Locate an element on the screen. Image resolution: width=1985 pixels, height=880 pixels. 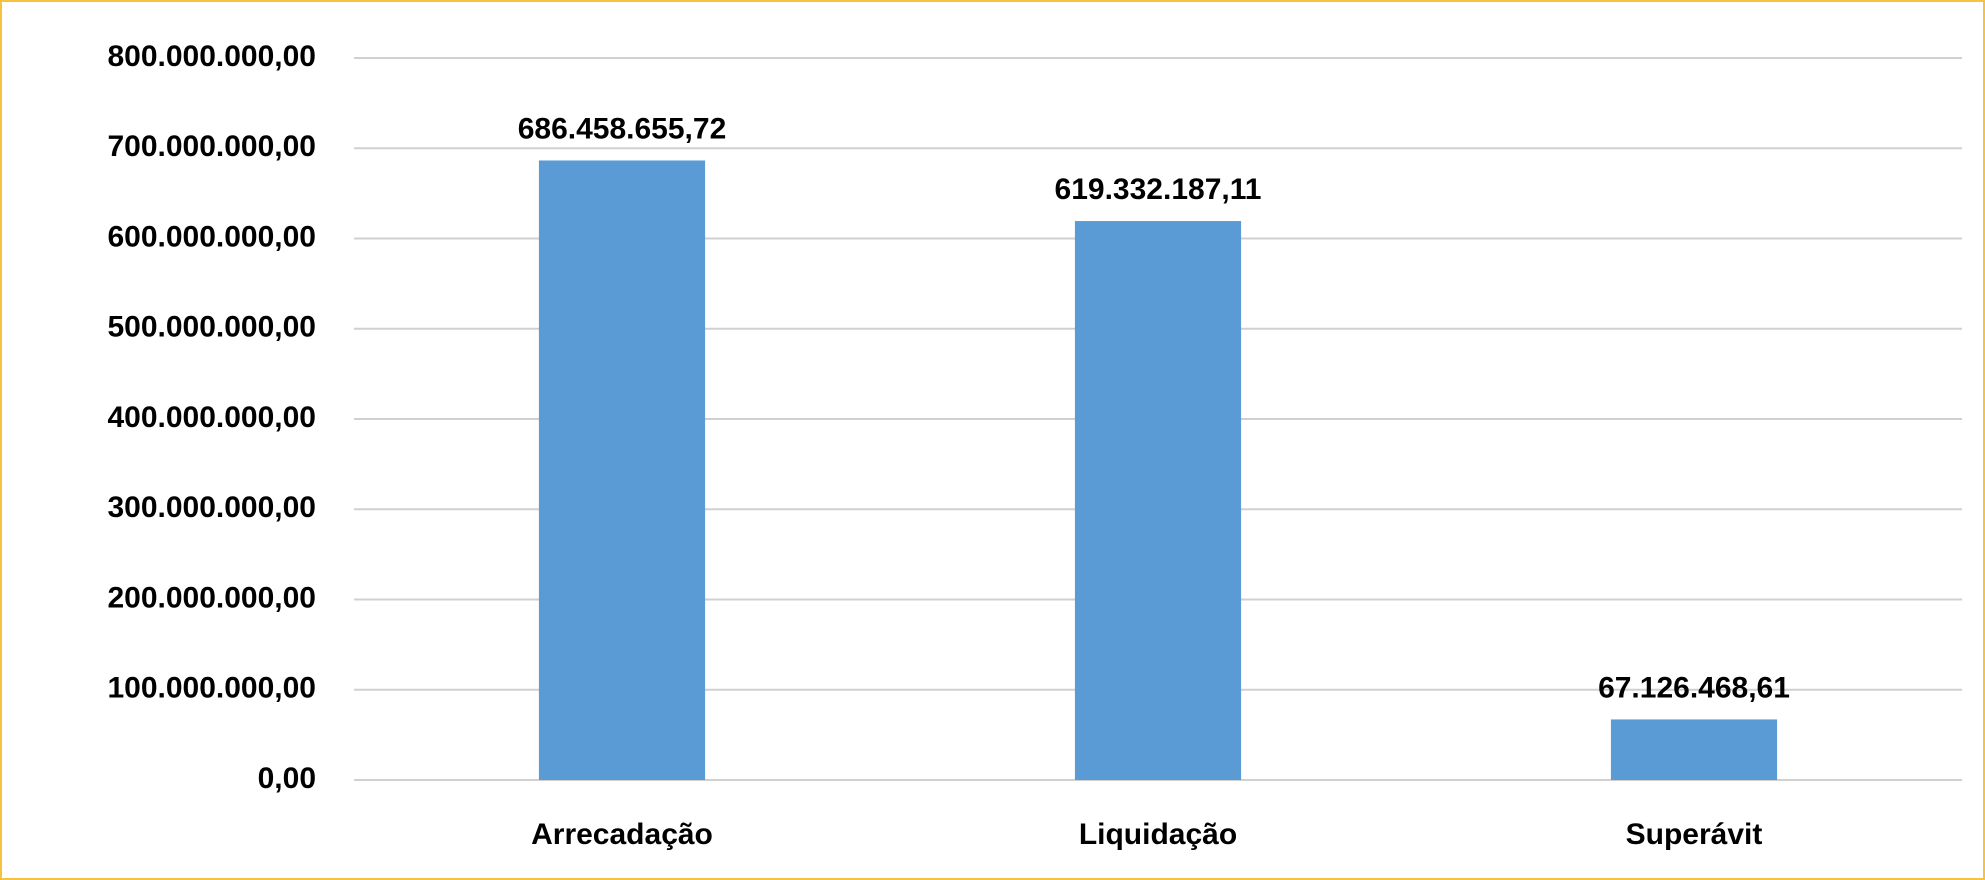
y-tick-label: 300.000.000,00 is located at coordinates (211, 507).